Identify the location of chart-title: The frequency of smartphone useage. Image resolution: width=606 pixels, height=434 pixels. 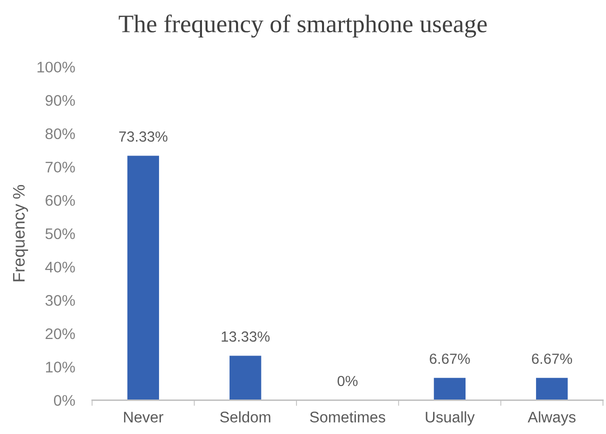
(302, 26).